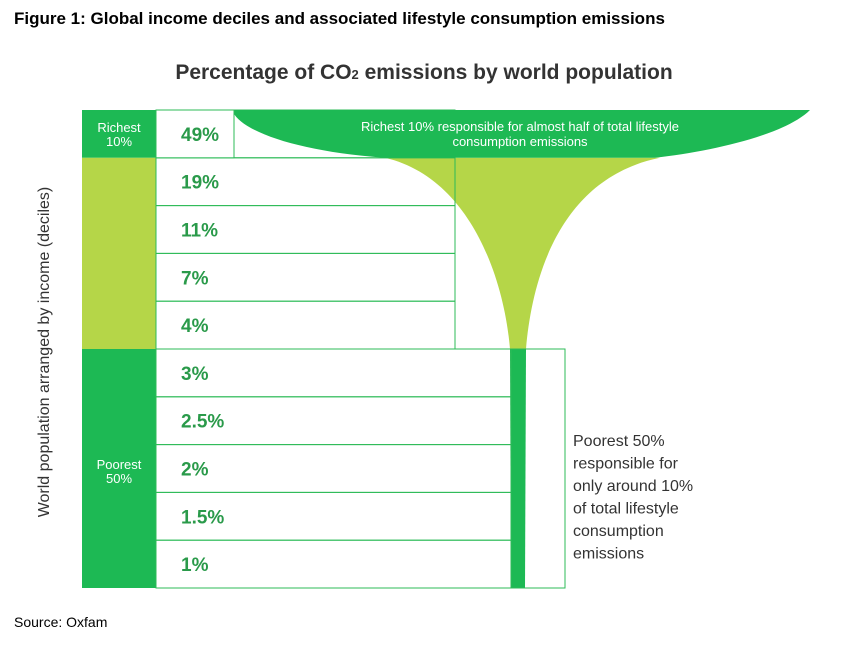 The width and height of the screenshot is (848, 648). I want to click on richest-decile-band, so click(119, 134).